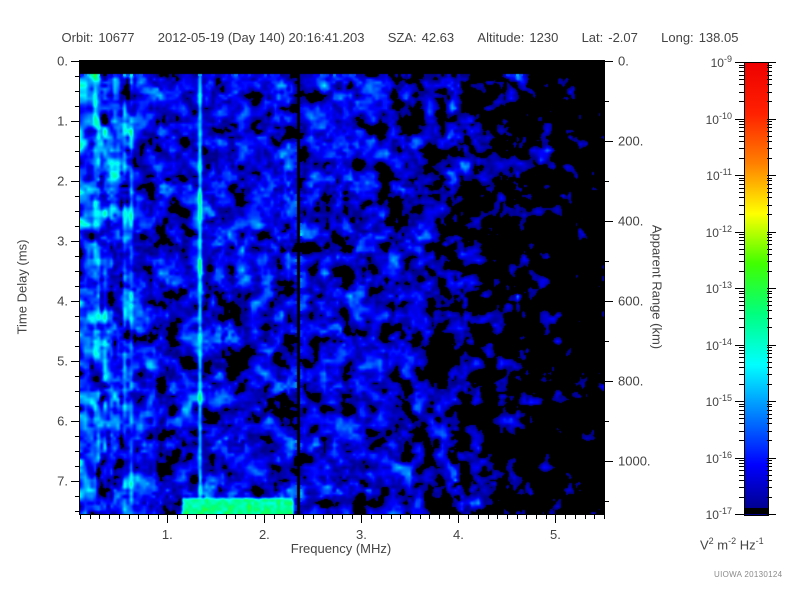 Image resolution: width=800 pixels, height=600 pixels. I want to click on orbit-label: Orbit:, so click(77, 37).